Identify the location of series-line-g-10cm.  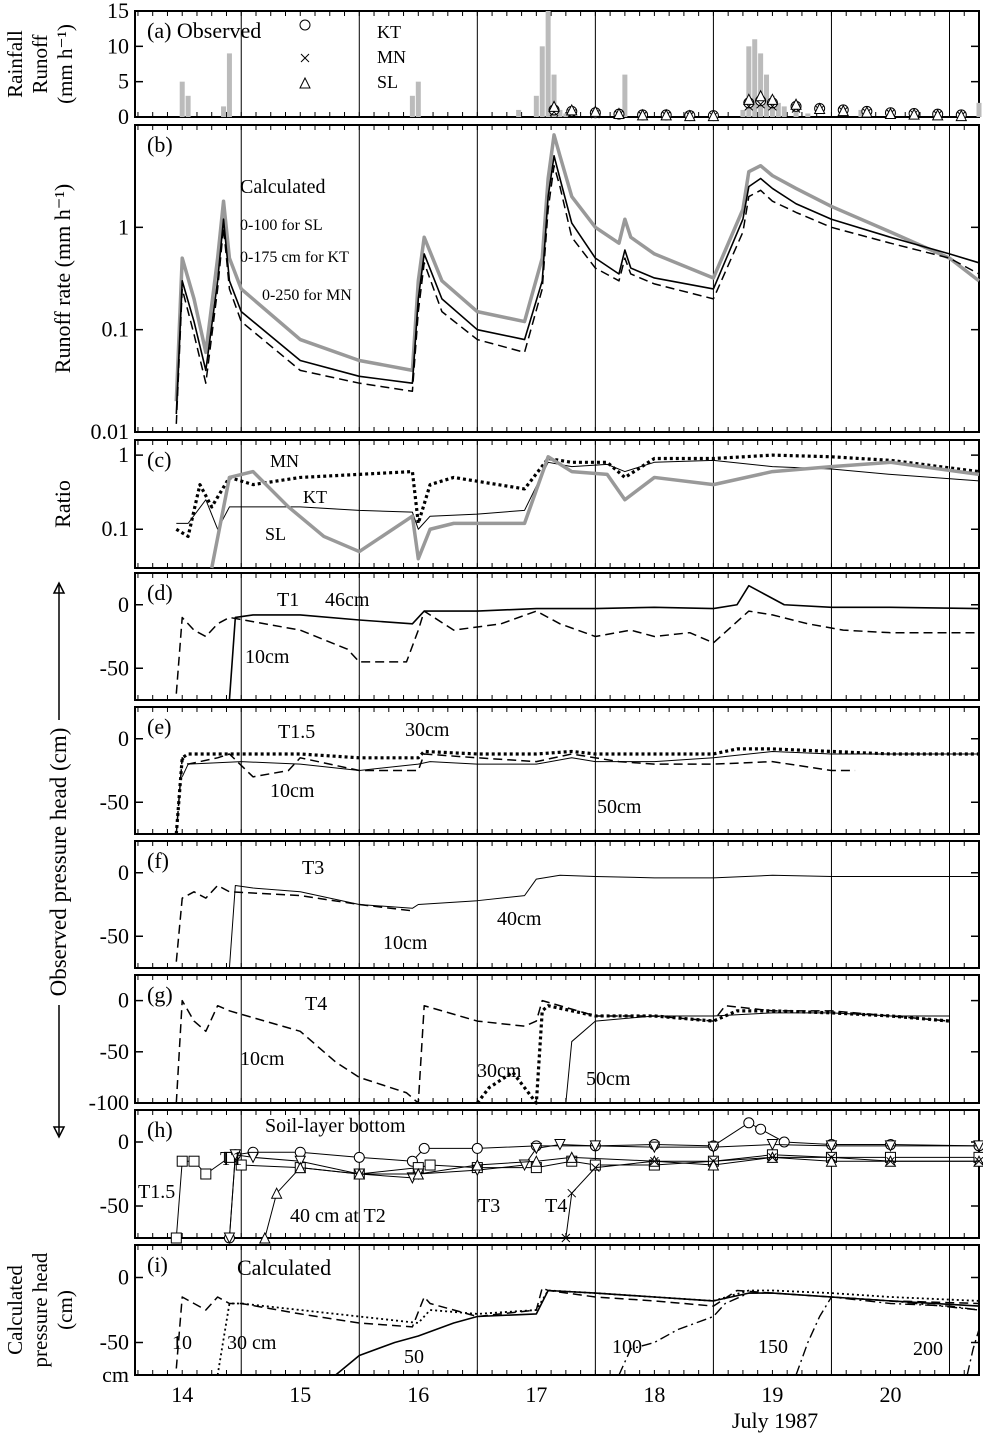
(562, 1051).